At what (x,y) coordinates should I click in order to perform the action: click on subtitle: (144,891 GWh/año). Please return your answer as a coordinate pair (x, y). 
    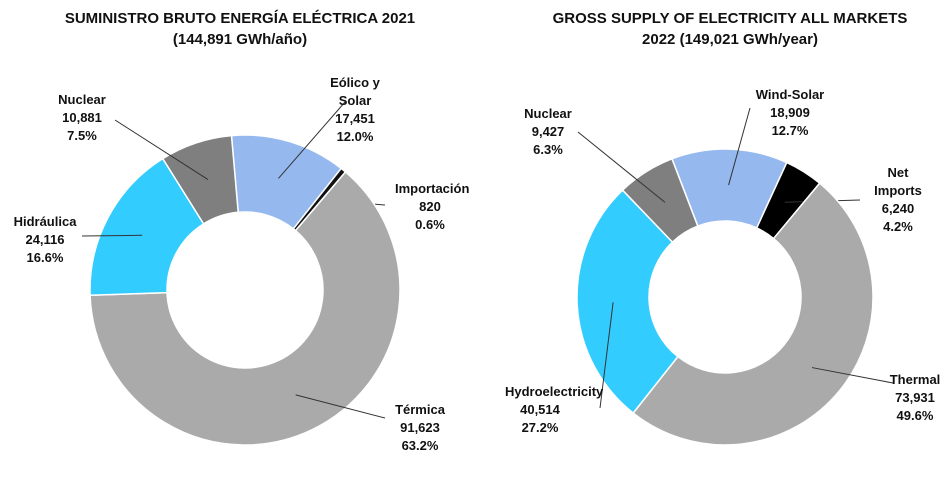
    Looking at the image, I should click on (240, 39).